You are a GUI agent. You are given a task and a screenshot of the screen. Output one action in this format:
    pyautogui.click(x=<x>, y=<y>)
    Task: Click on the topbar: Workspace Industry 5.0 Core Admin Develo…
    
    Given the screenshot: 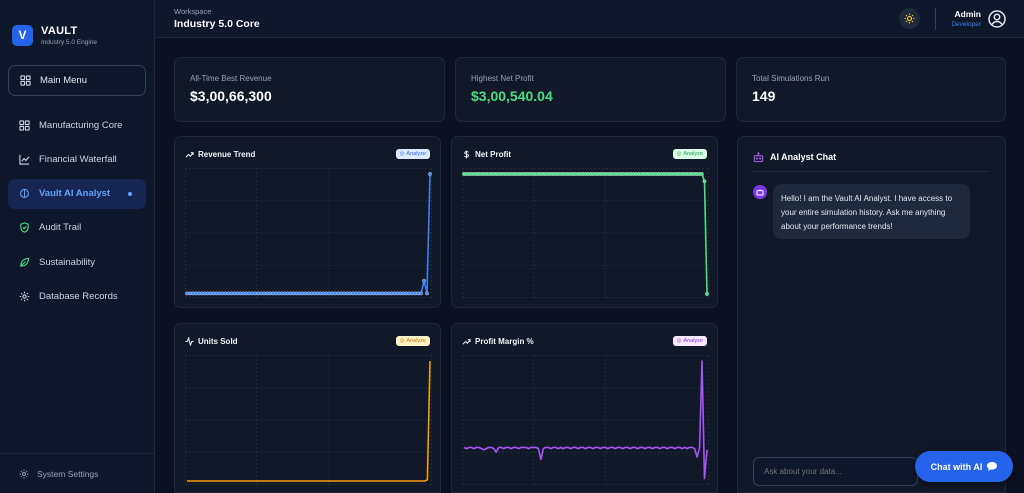 What is the action you would take?
    pyautogui.click(x=589, y=19)
    